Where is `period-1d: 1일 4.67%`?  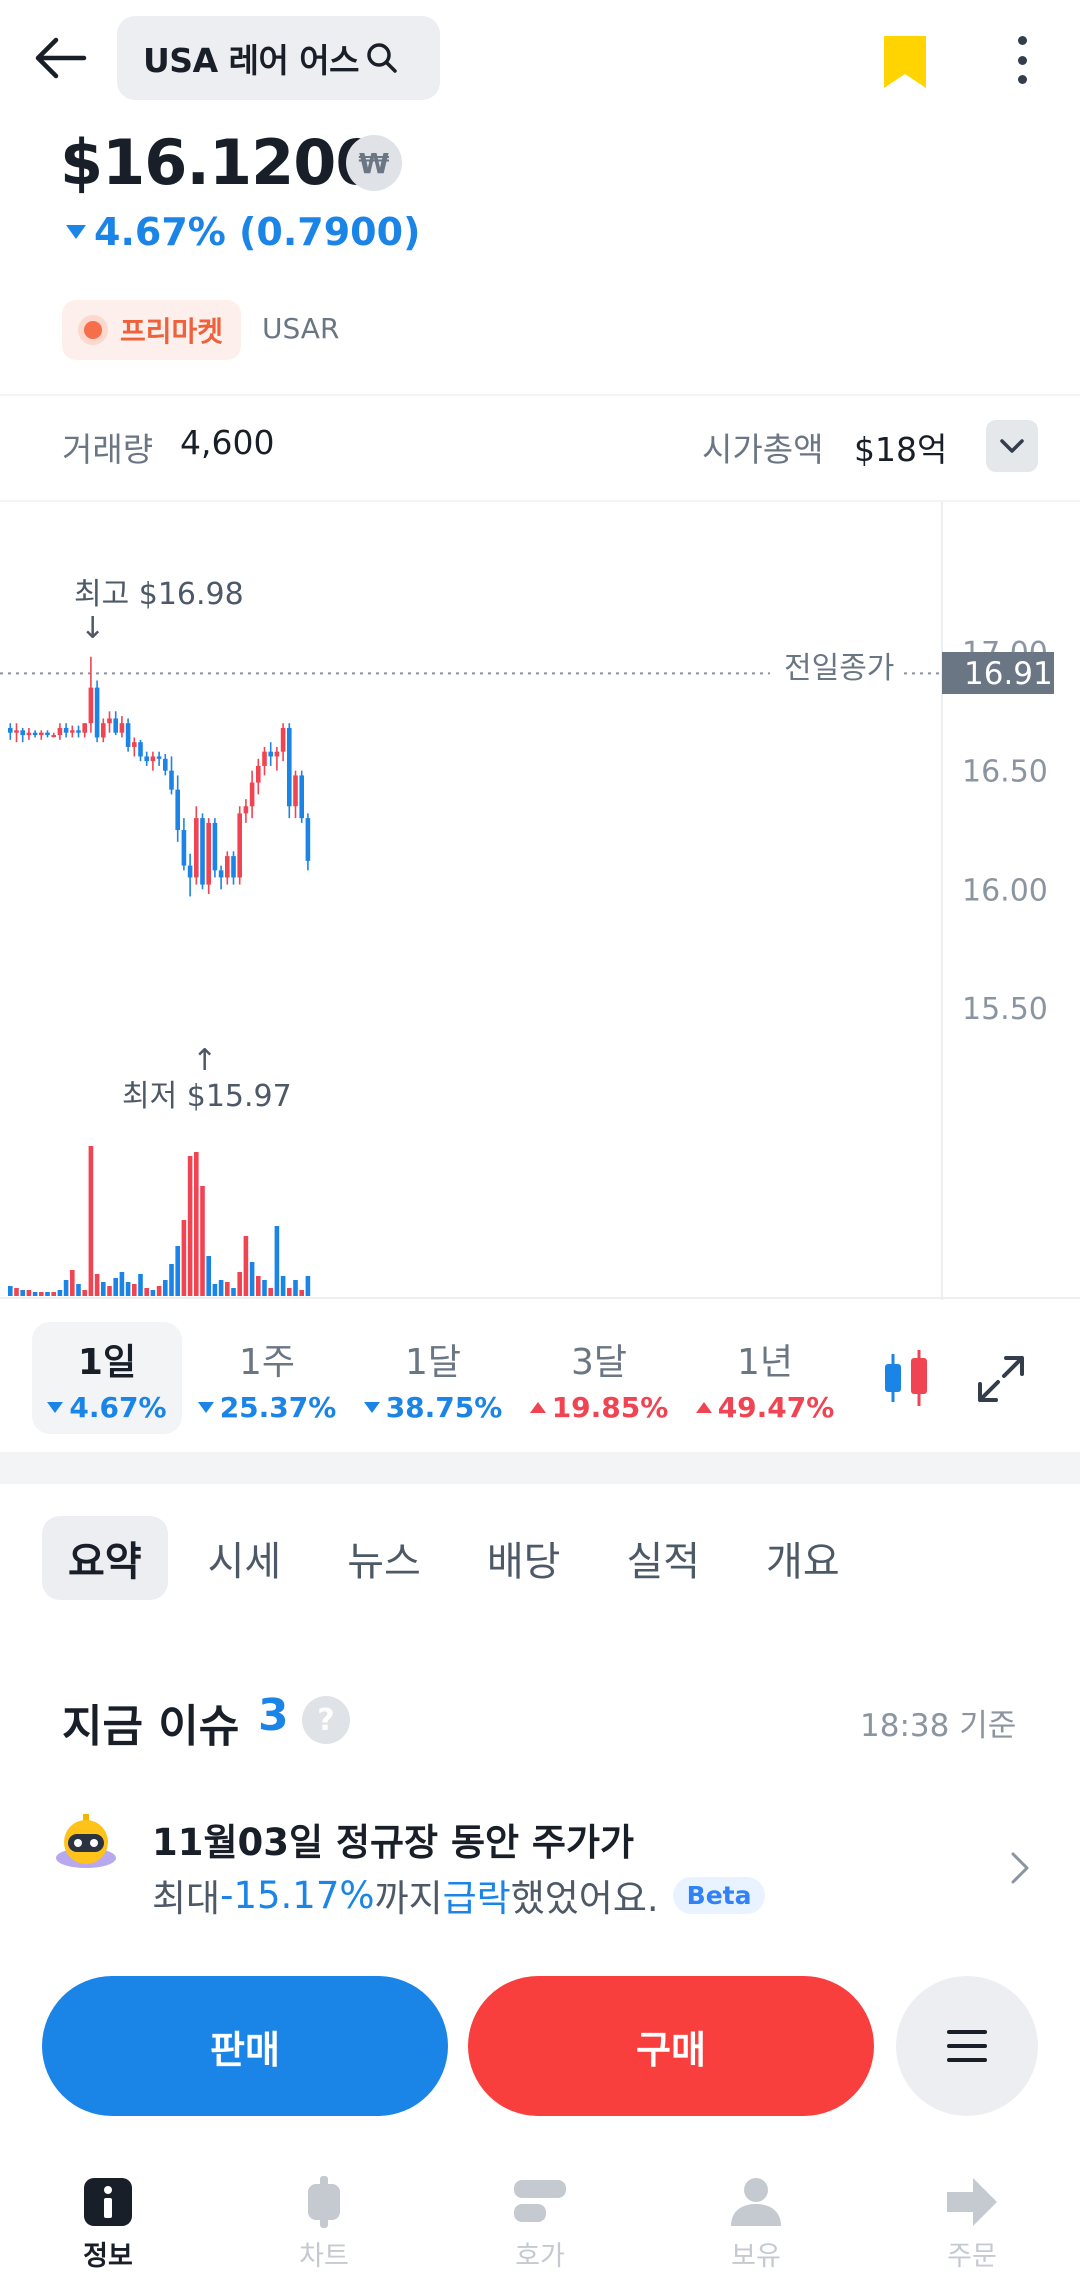
period-1d: 1일 4.67% is located at coordinates (107, 1378).